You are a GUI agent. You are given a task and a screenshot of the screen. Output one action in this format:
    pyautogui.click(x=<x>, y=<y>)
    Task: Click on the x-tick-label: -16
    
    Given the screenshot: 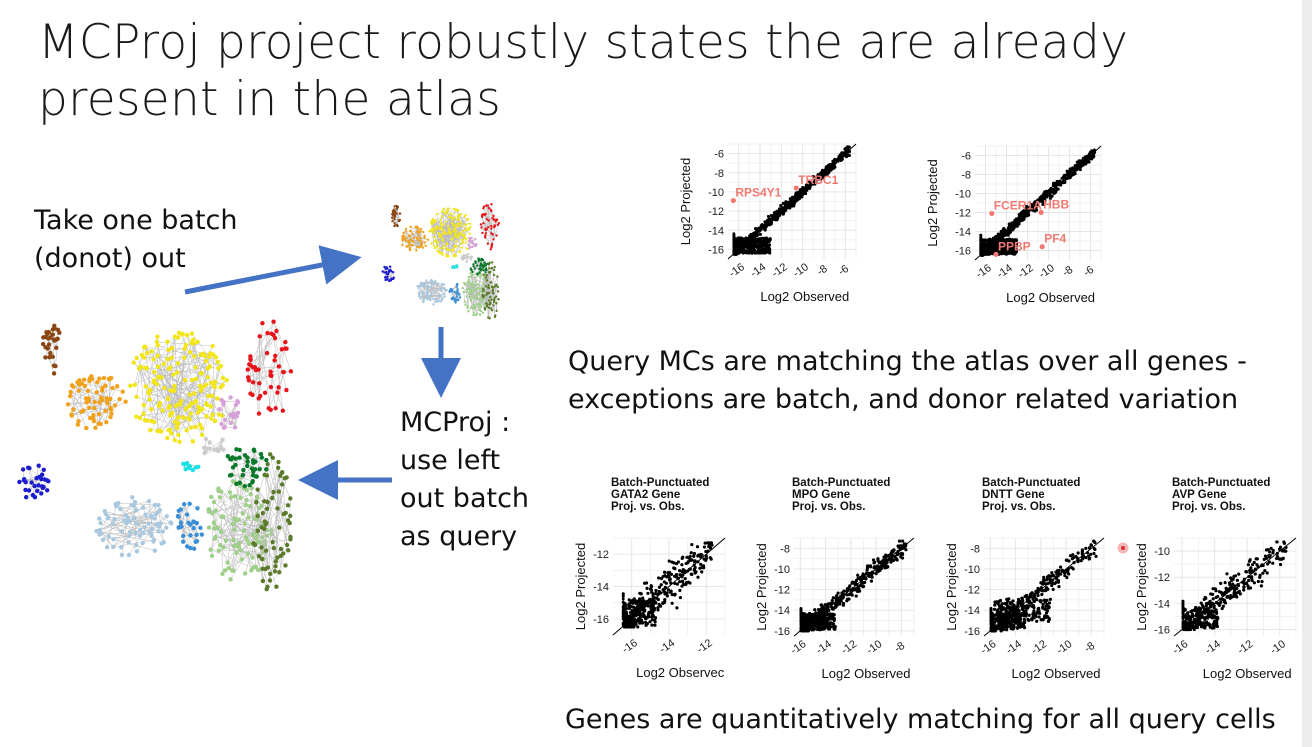 What is the action you would take?
    pyautogui.click(x=984, y=271)
    